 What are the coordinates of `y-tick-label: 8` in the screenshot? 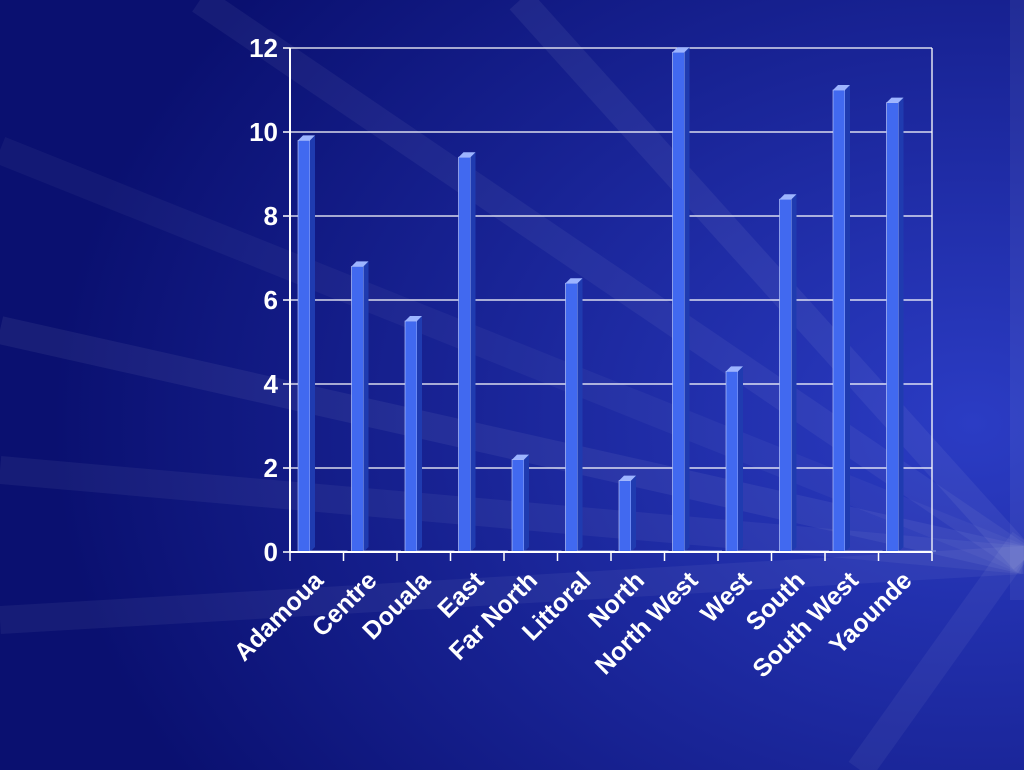 It's located at (271, 216).